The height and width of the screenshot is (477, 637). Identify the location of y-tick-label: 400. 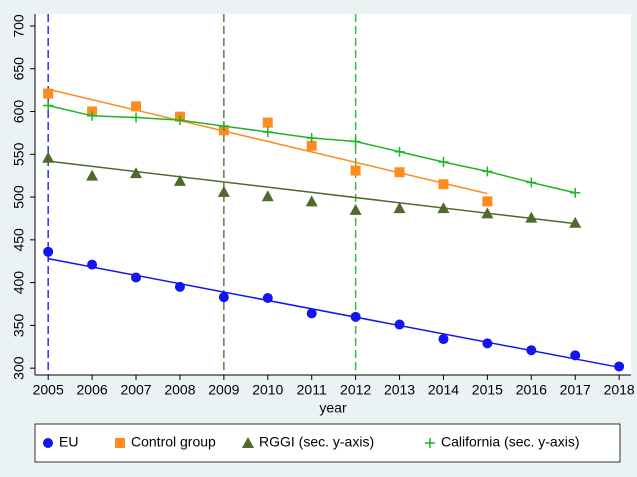
(19, 283).